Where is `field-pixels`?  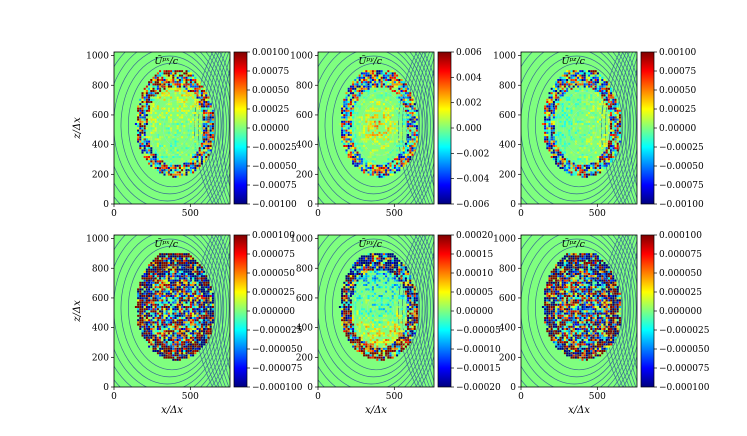 field-pixels is located at coordinates (581, 307).